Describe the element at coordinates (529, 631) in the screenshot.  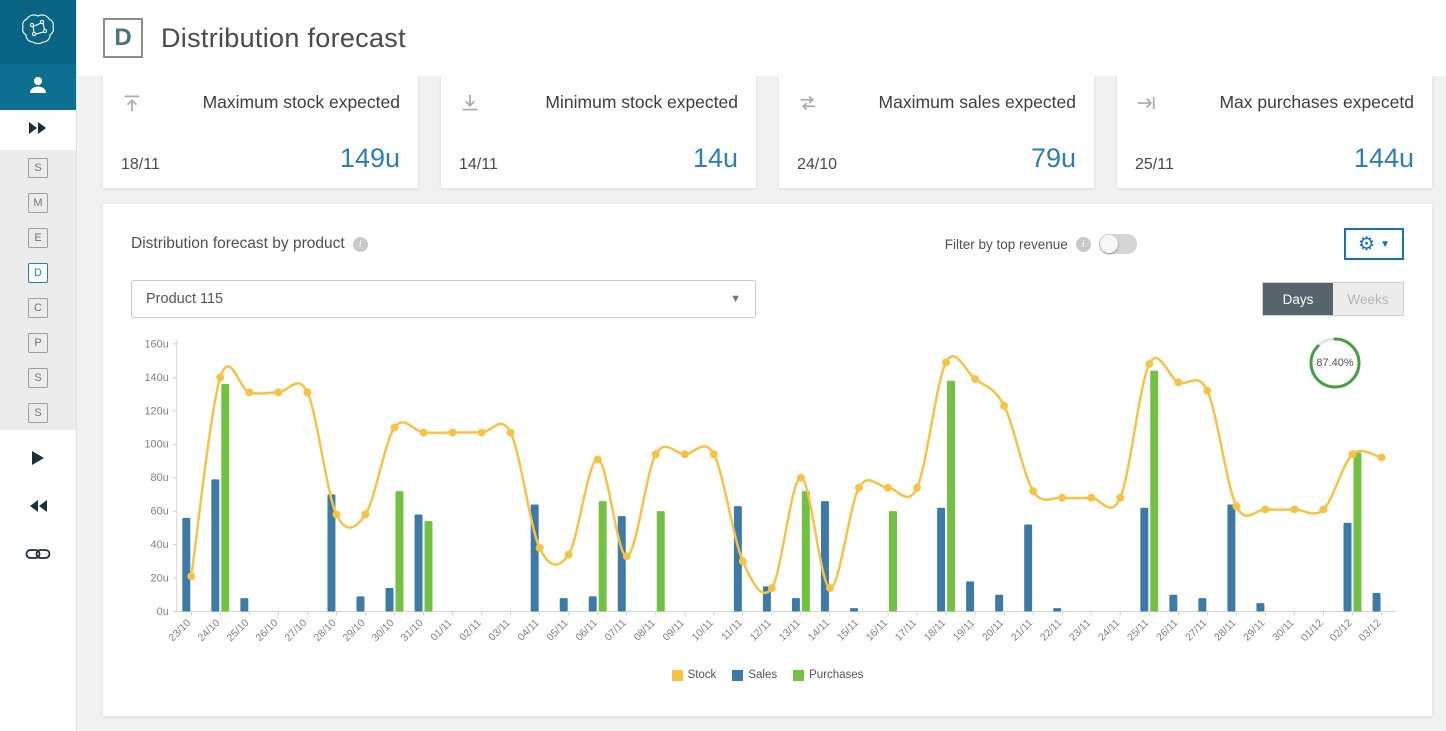
I see `svg-text: 04/11` at that location.